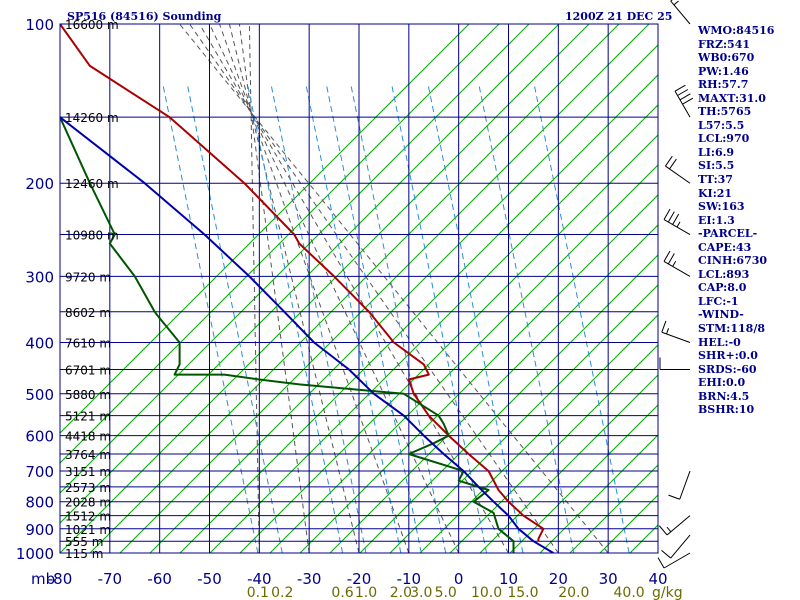 Image resolution: width=800 pixels, height=600 pixels. Describe the element at coordinates (722, 383) in the screenshot. I see `stat-item: EHI:0.0` at that location.